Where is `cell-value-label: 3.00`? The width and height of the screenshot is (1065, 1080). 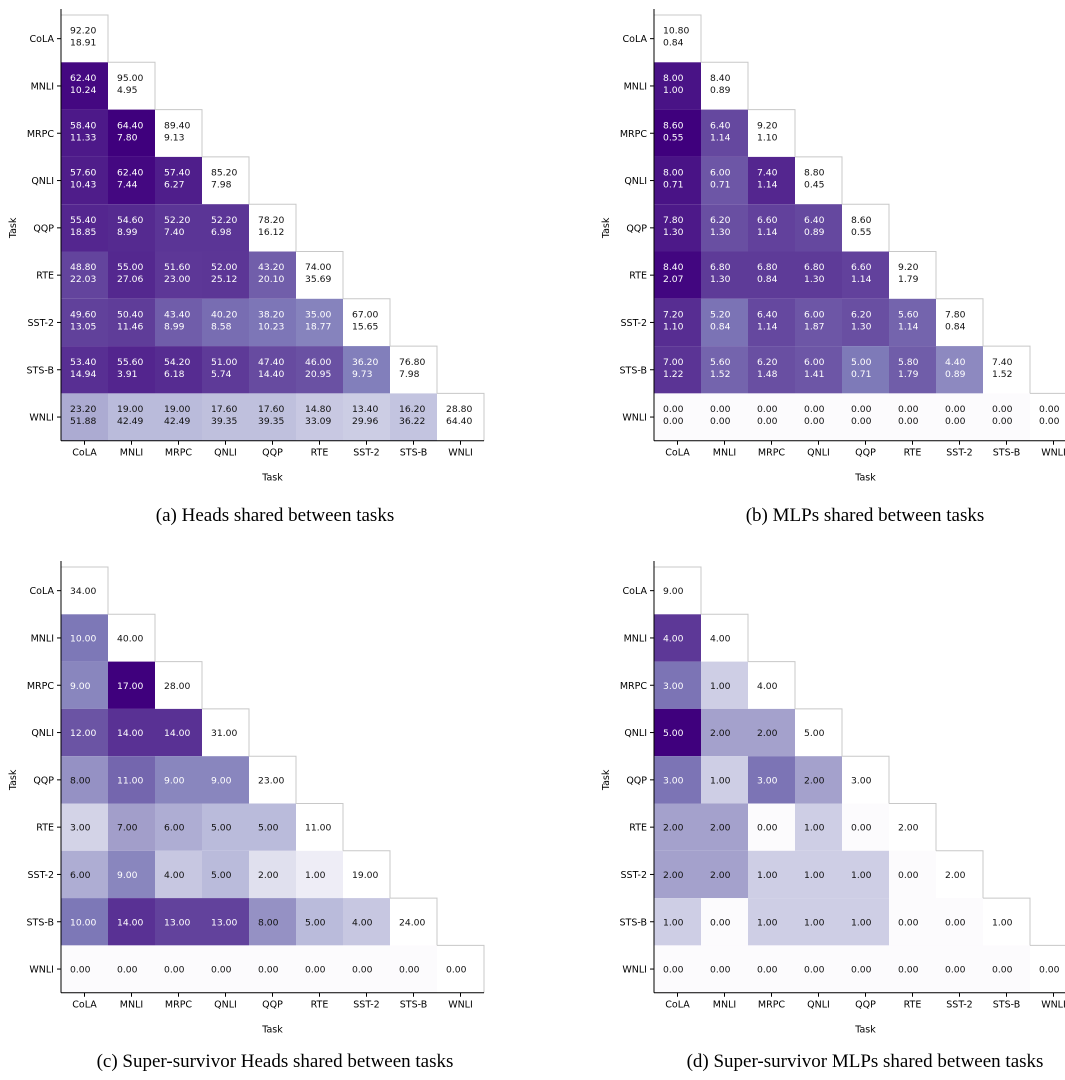
cell-value-label: 3.00 is located at coordinates (673, 780).